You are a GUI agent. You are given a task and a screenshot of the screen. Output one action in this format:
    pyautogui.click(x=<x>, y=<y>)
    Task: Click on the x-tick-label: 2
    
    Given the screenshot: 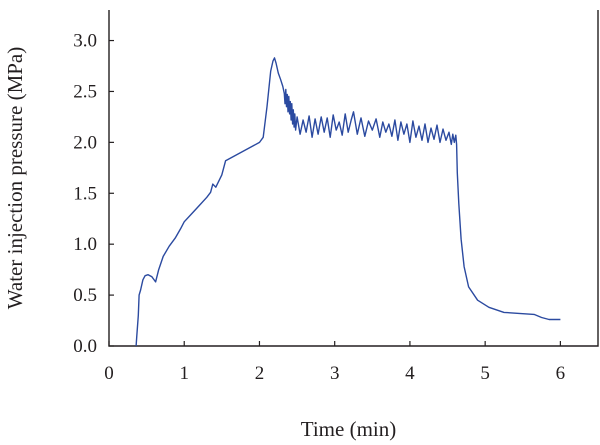 What is the action you would take?
    pyautogui.click(x=260, y=373)
    